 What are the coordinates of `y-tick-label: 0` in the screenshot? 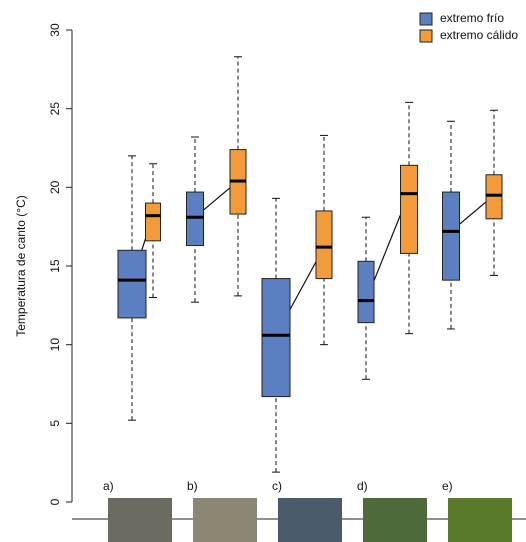 It's located at (55, 501).